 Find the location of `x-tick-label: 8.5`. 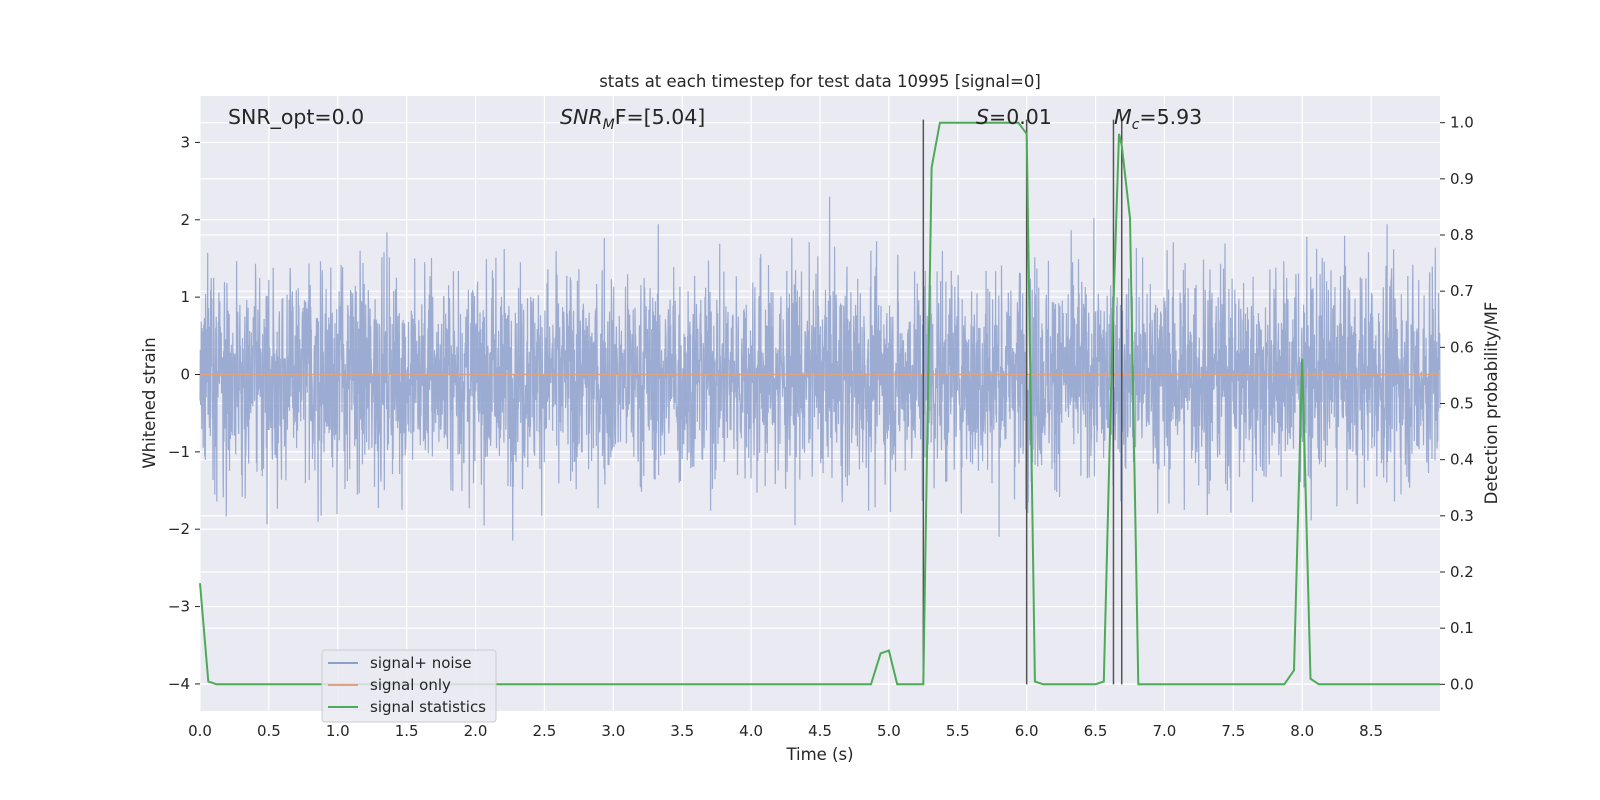

x-tick-label: 8.5 is located at coordinates (1371, 731).